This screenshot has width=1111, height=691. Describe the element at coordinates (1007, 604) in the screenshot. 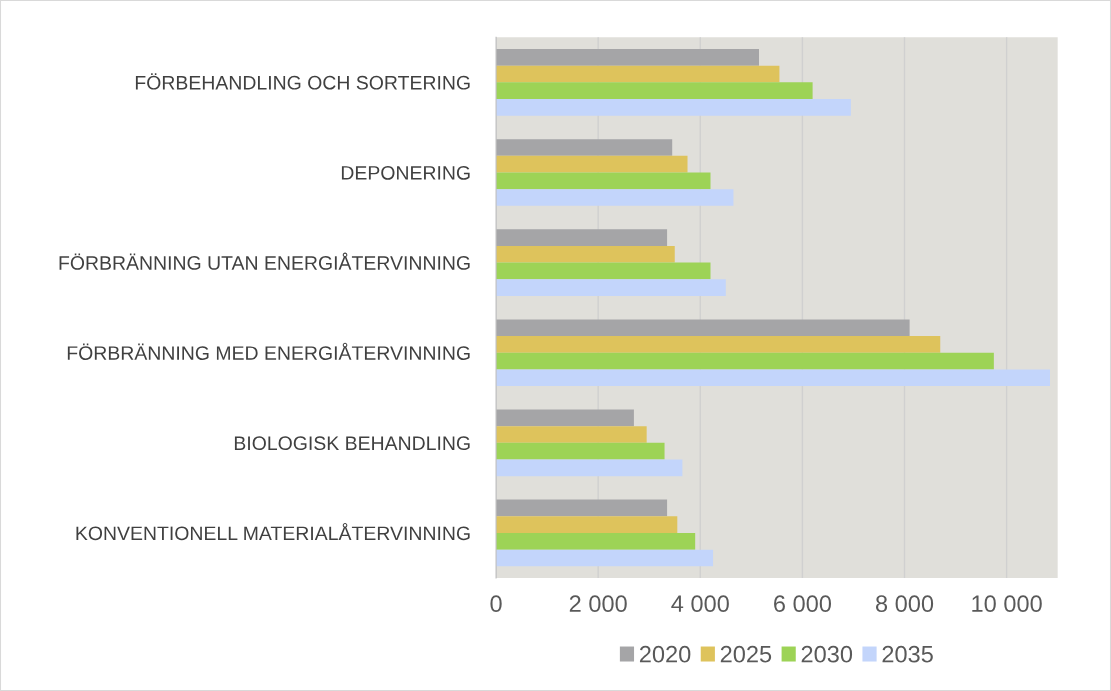

I see `x-tick-label: 10 000` at that location.